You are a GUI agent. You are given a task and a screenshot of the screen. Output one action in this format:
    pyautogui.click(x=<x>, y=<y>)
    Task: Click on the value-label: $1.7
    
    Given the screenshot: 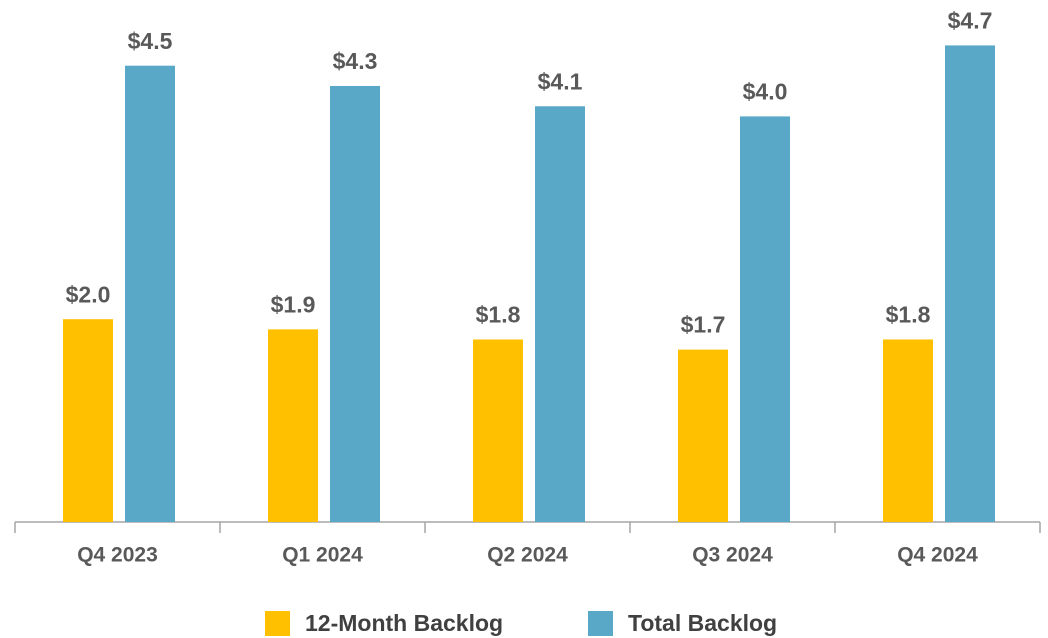 What is the action you would take?
    pyautogui.click(x=703, y=325)
    